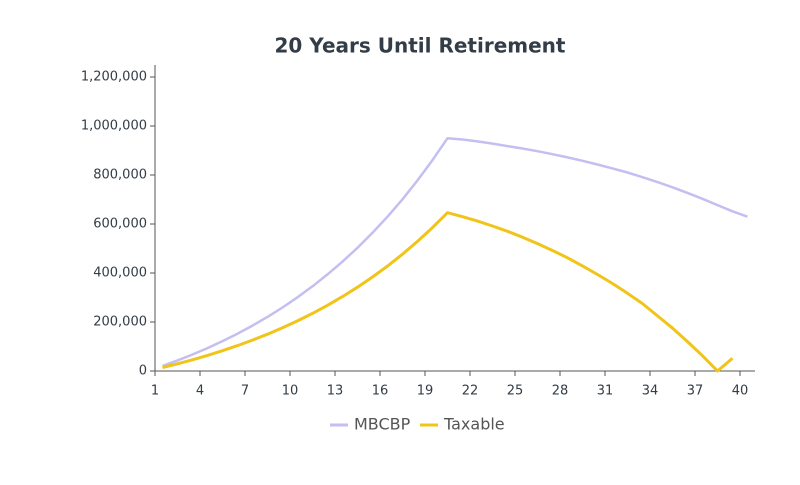  I want to click on x-tick-label: 1, so click(155, 391).